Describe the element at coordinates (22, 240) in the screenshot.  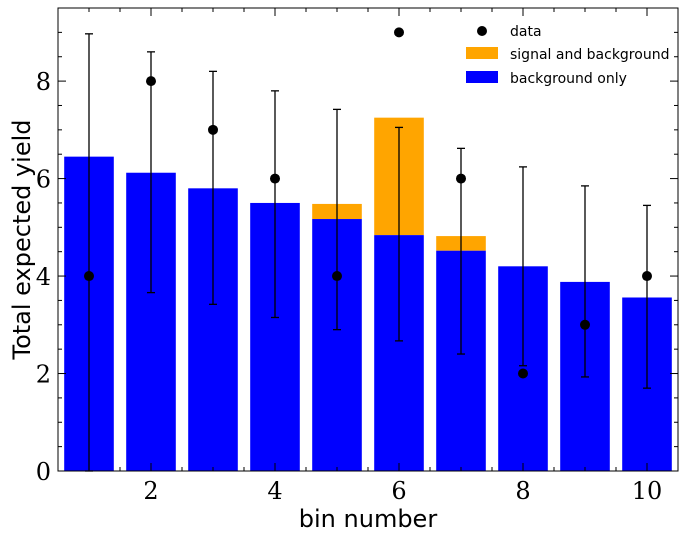
I see `y-axis-label: Total expected yield` at that location.